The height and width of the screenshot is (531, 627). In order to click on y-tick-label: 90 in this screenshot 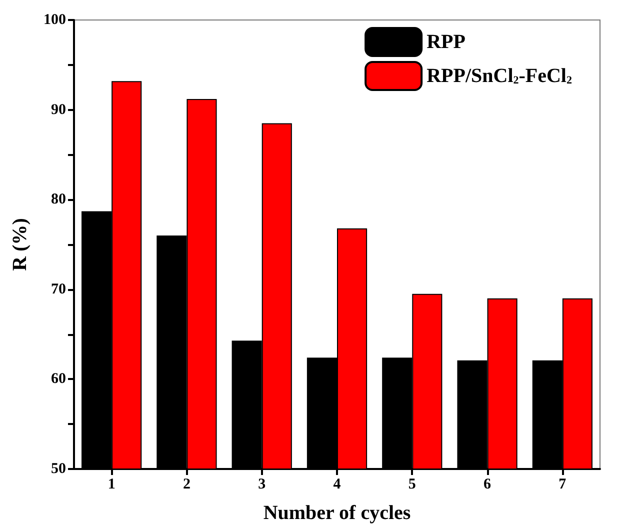, I will do `click(58, 110)`.